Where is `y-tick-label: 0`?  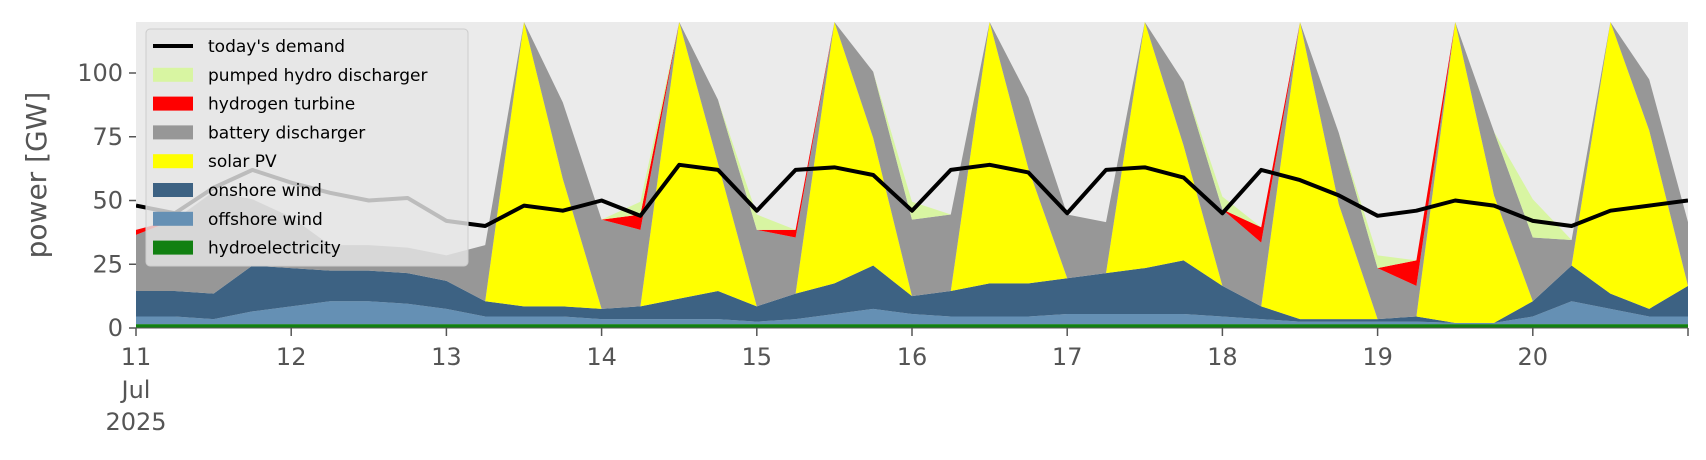 y-tick-label: 0 is located at coordinates (115, 328).